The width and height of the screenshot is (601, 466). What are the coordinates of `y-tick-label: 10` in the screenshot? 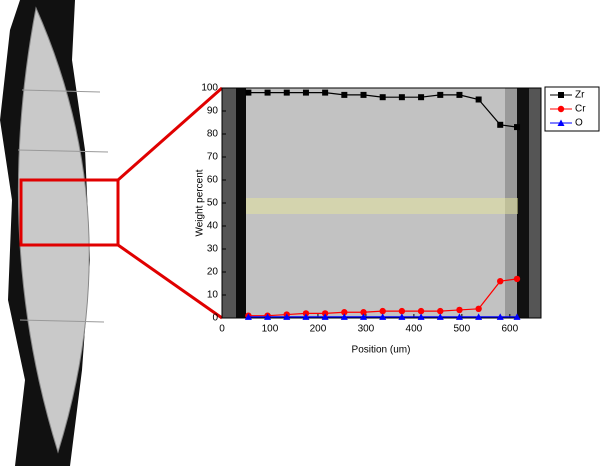 It's located at (213, 295).